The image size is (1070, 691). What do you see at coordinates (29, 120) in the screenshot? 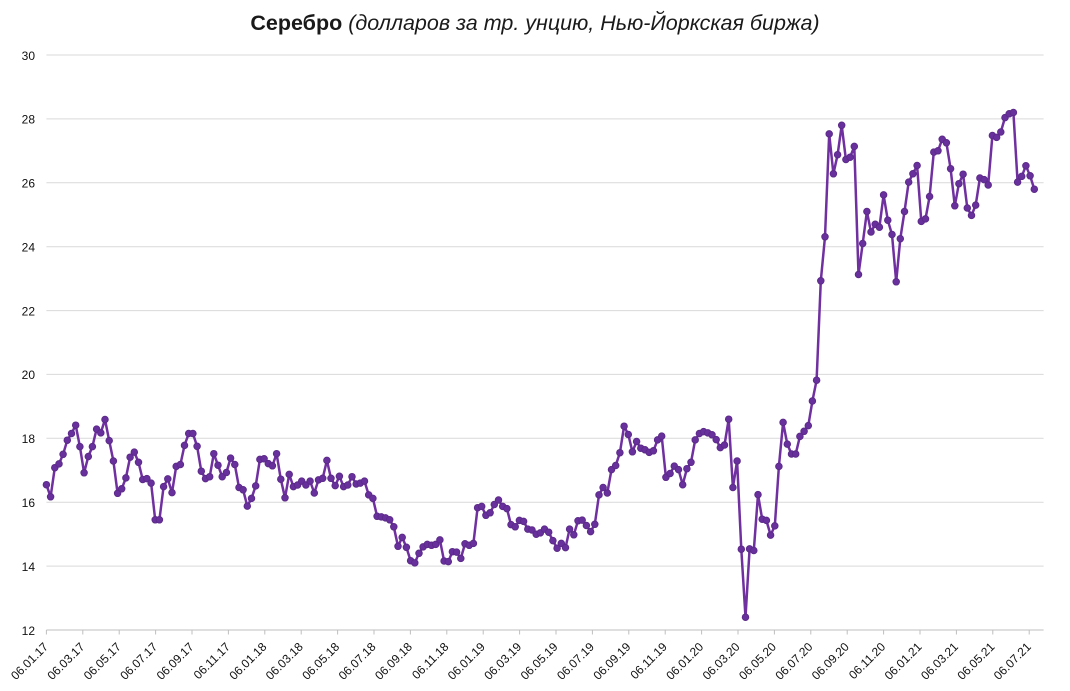
I see `svg-text: 28` at bounding box center [29, 120].